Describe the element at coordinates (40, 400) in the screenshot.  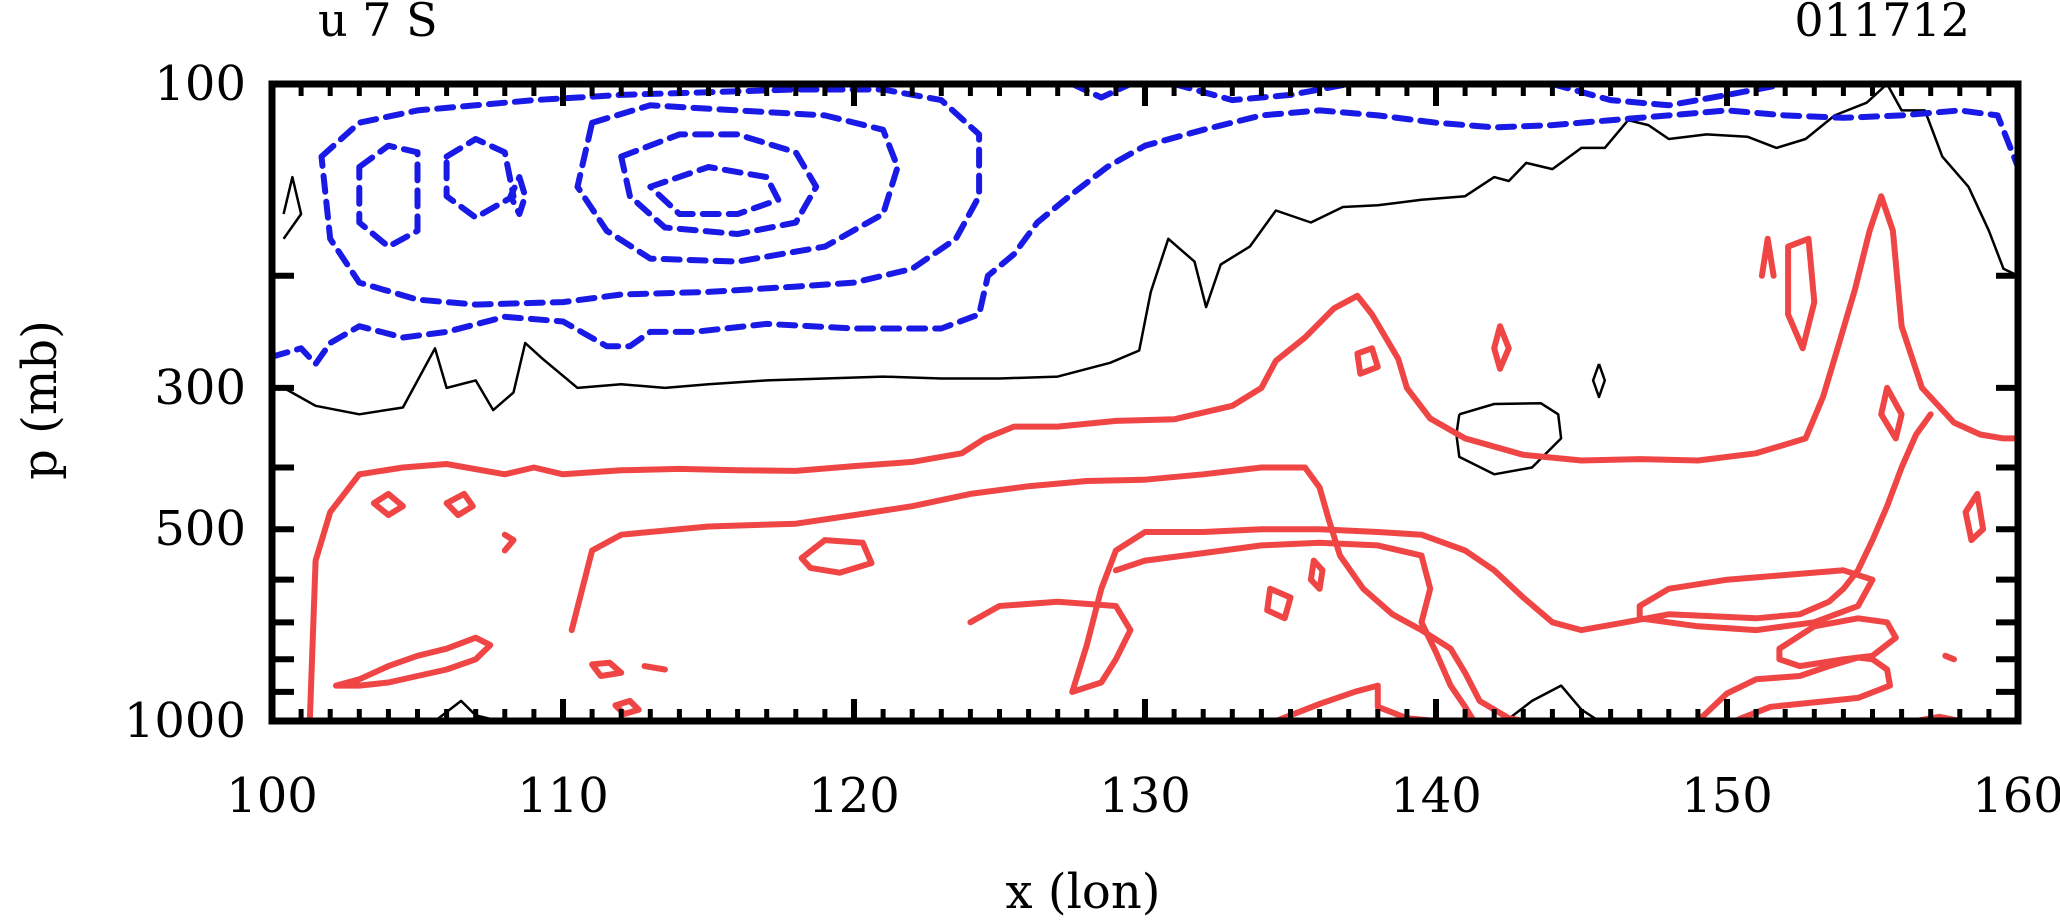
I see `y-axis-label: p (mb)` at that location.